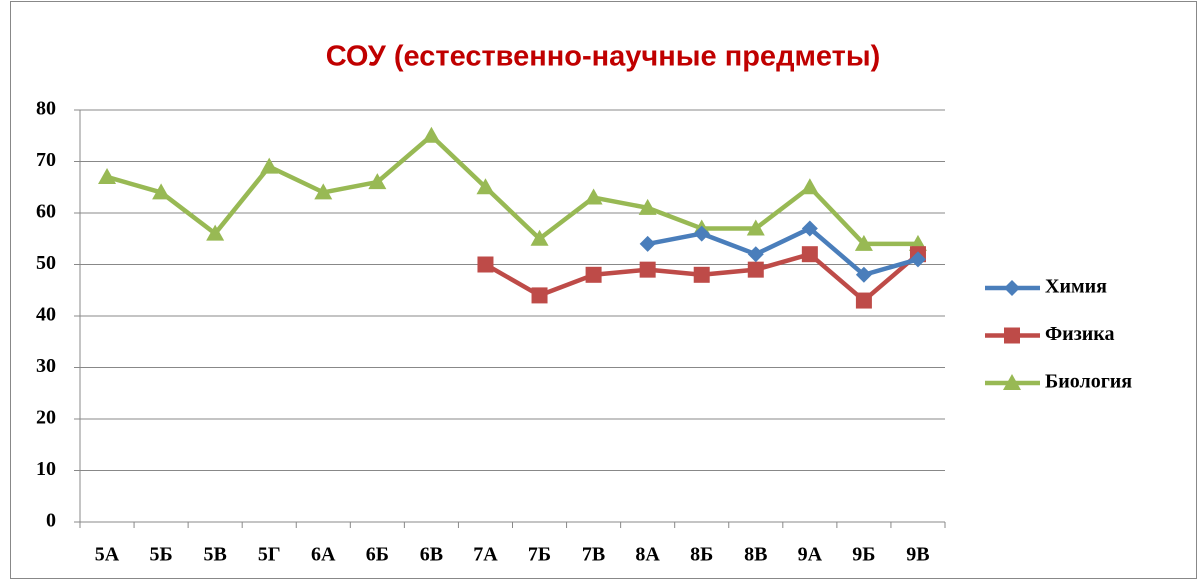  I want to click on x-tick-label: 6В, so click(431, 555).